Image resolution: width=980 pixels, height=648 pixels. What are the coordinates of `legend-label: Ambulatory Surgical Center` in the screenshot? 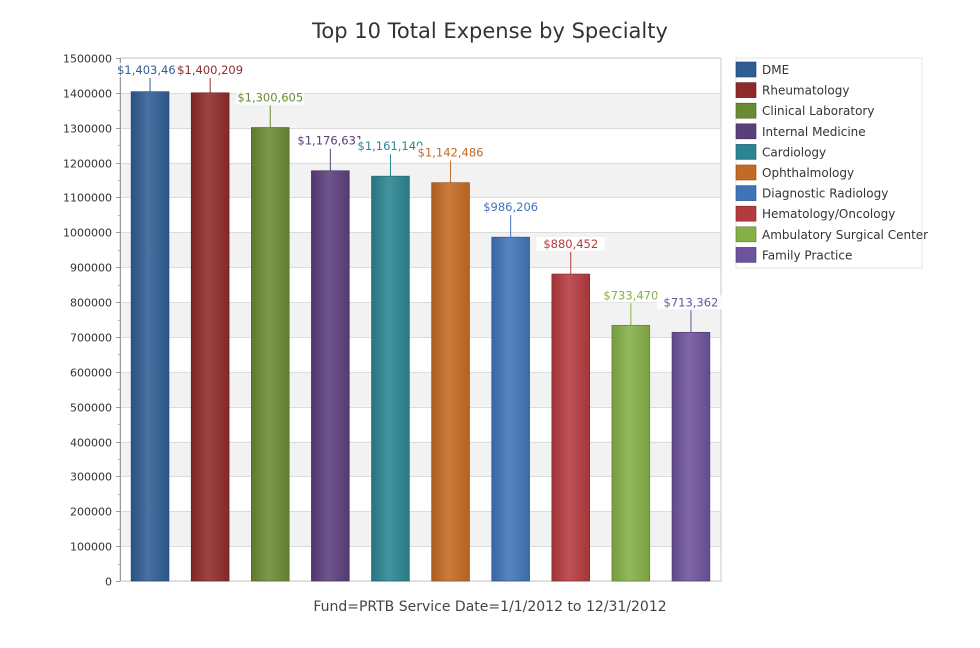 It's located at (845, 235).